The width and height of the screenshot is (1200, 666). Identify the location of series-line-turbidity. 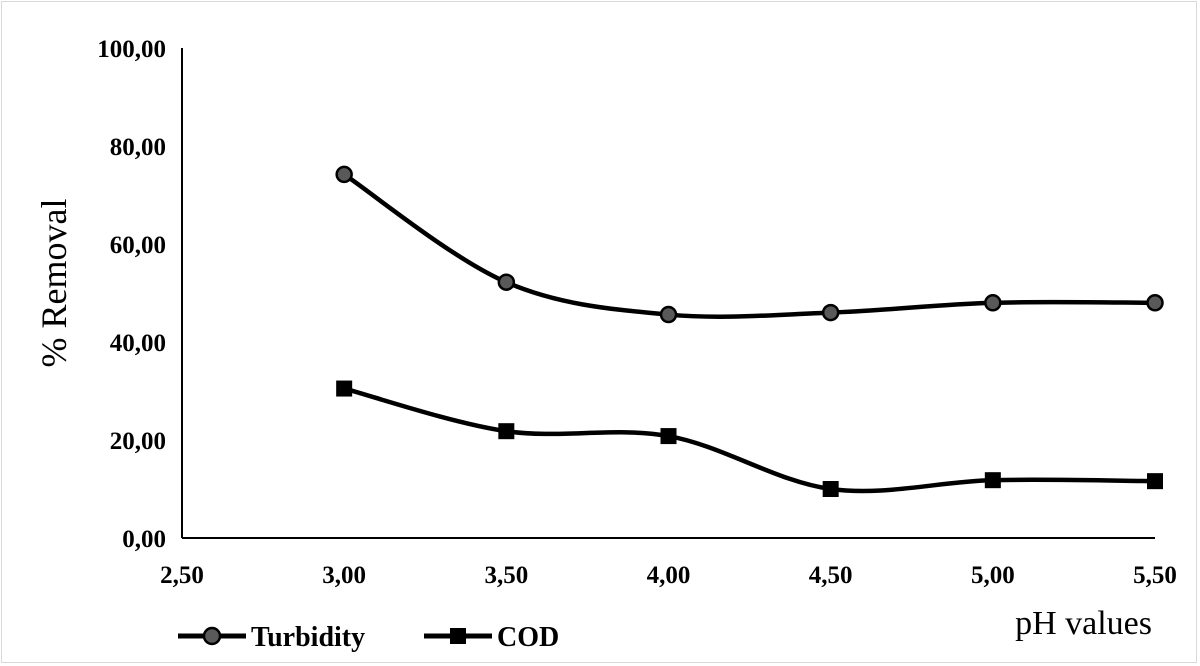
(749, 245).